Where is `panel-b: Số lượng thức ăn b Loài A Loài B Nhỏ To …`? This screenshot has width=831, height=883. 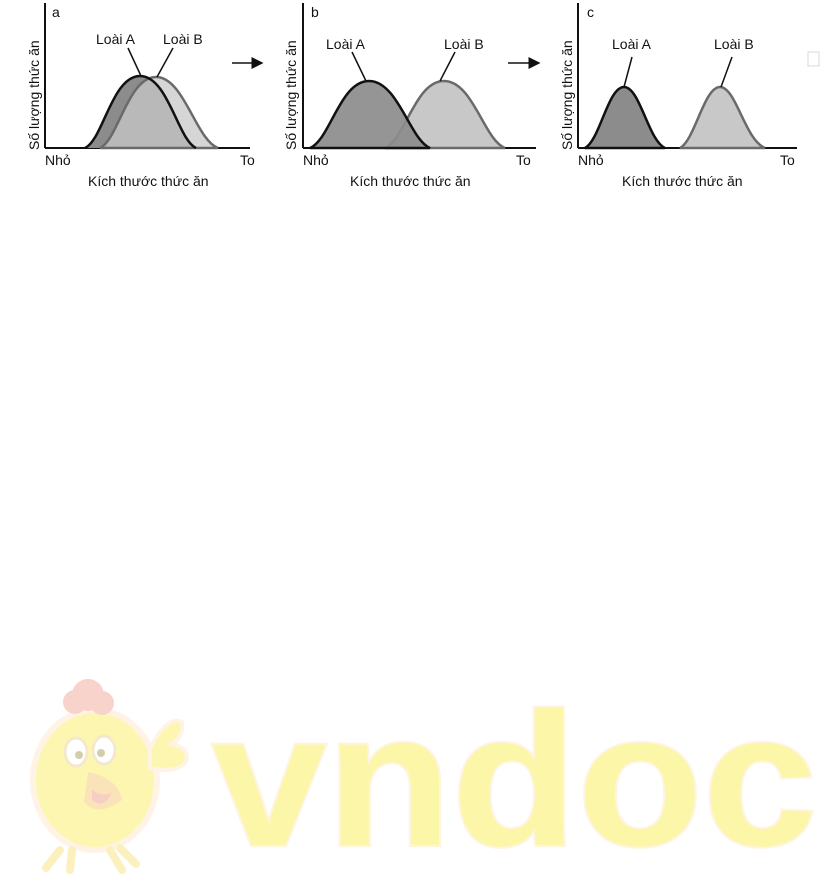
panel-b: Số lượng thức ăn b Loài A Loài B Nhỏ To … is located at coordinates (409, 96).